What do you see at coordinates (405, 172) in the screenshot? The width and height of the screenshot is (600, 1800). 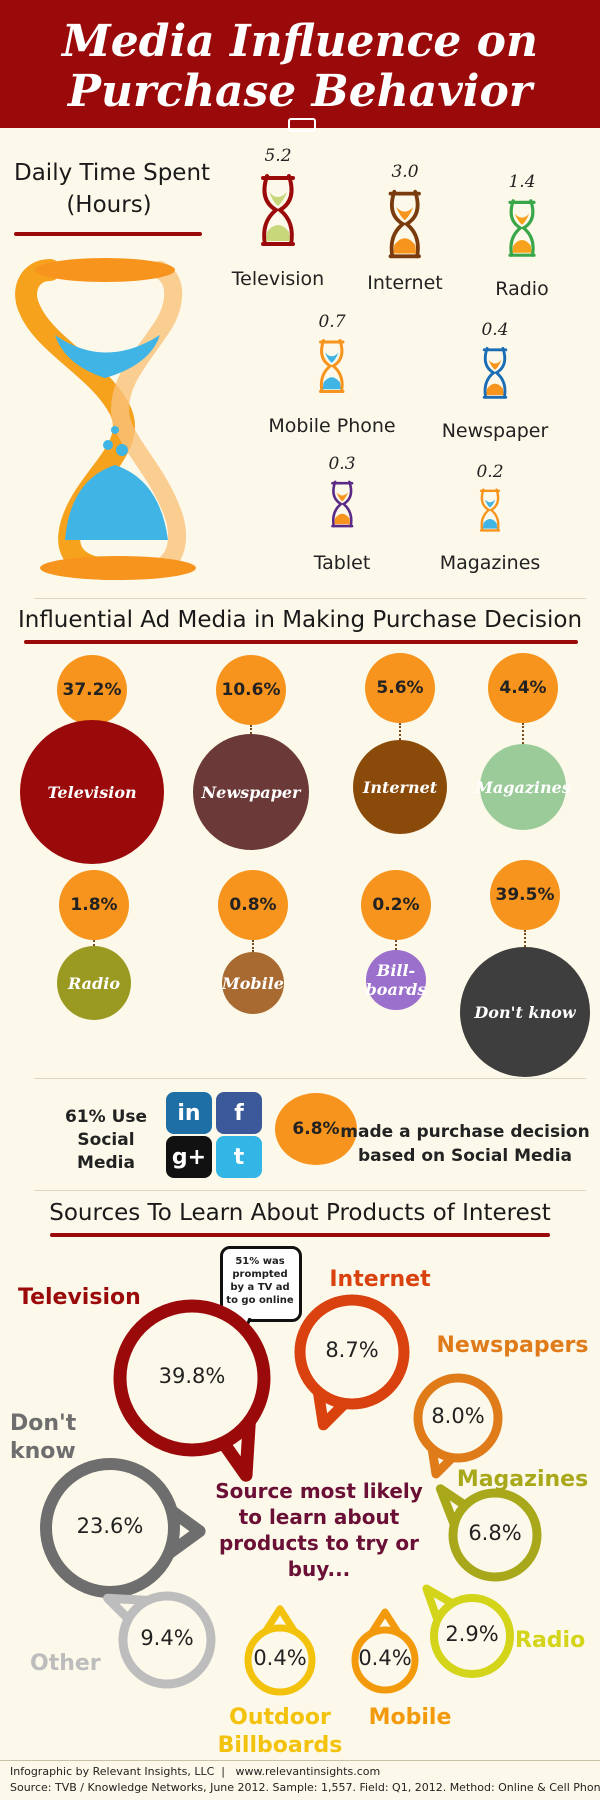 I see `time-value: 3.0` at bounding box center [405, 172].